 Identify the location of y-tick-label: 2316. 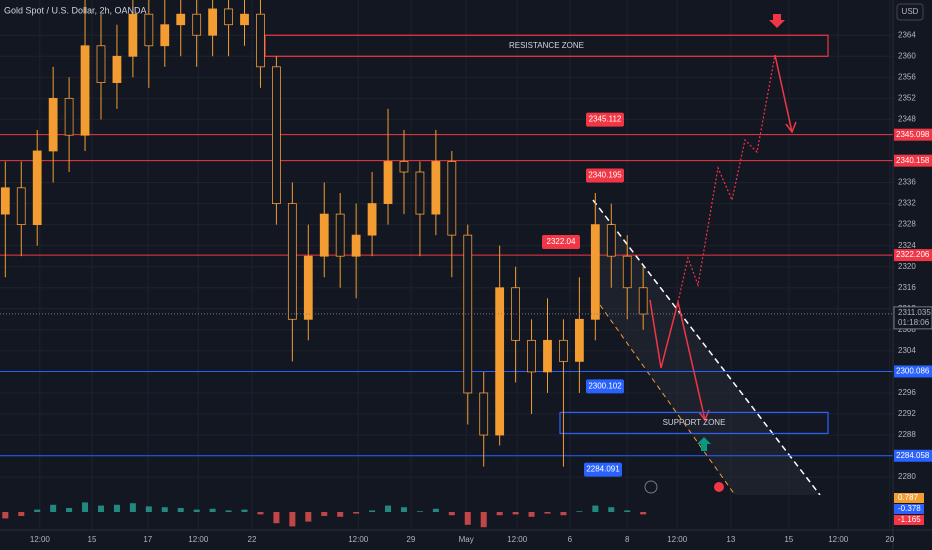
(907, 287).